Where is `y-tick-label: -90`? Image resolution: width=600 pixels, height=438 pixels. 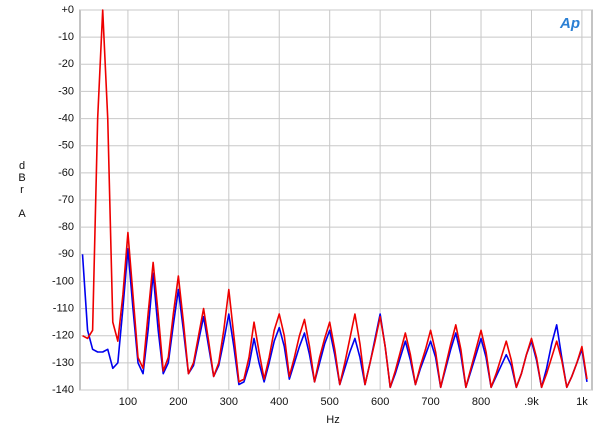 y-tick-label: -90 is located at coordinates (66, 254).